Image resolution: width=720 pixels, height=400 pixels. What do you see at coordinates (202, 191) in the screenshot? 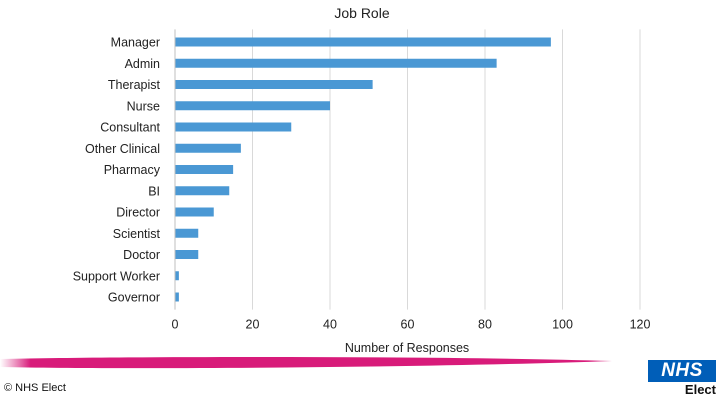
I see `bar-bi` at bounding box center [202, 191].